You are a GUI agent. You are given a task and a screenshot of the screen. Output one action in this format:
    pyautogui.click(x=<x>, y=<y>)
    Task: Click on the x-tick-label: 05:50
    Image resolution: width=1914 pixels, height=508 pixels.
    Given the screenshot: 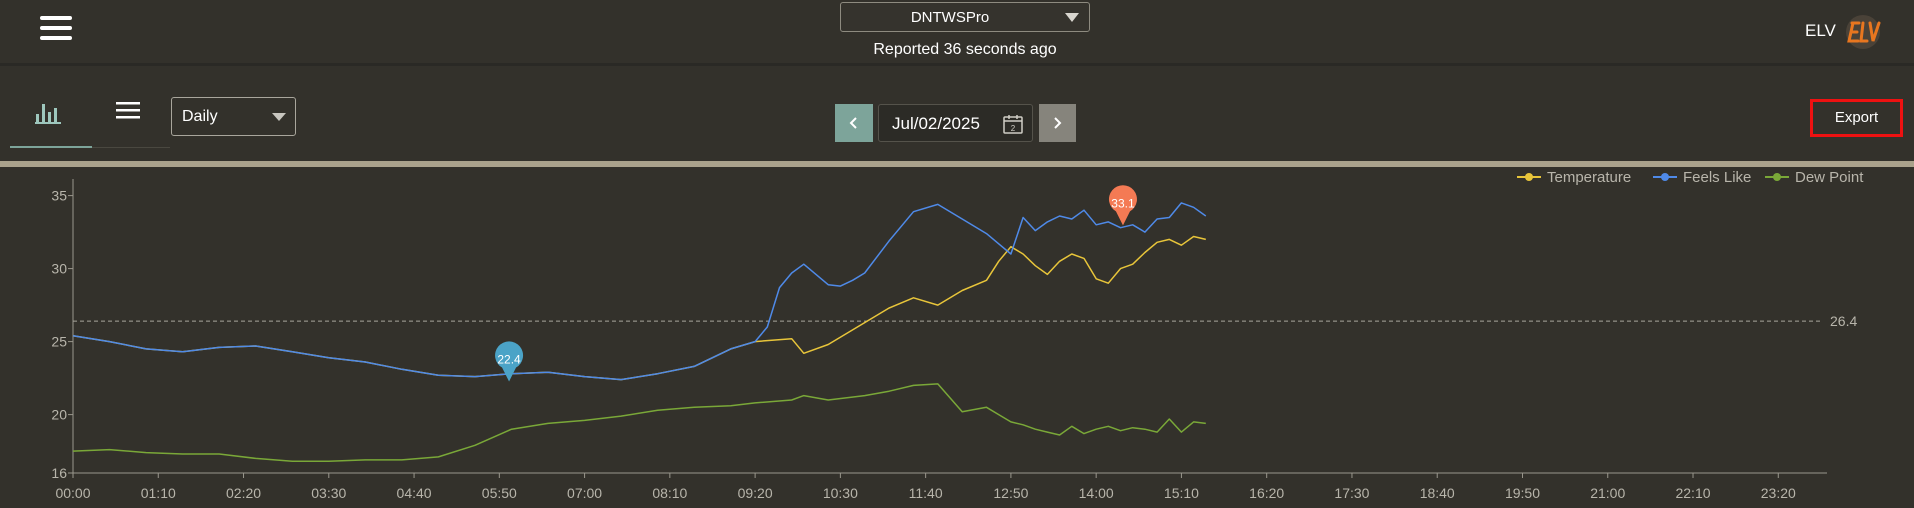 What is the action you would take?
    pyautogui.click(x=499, y=493)
    